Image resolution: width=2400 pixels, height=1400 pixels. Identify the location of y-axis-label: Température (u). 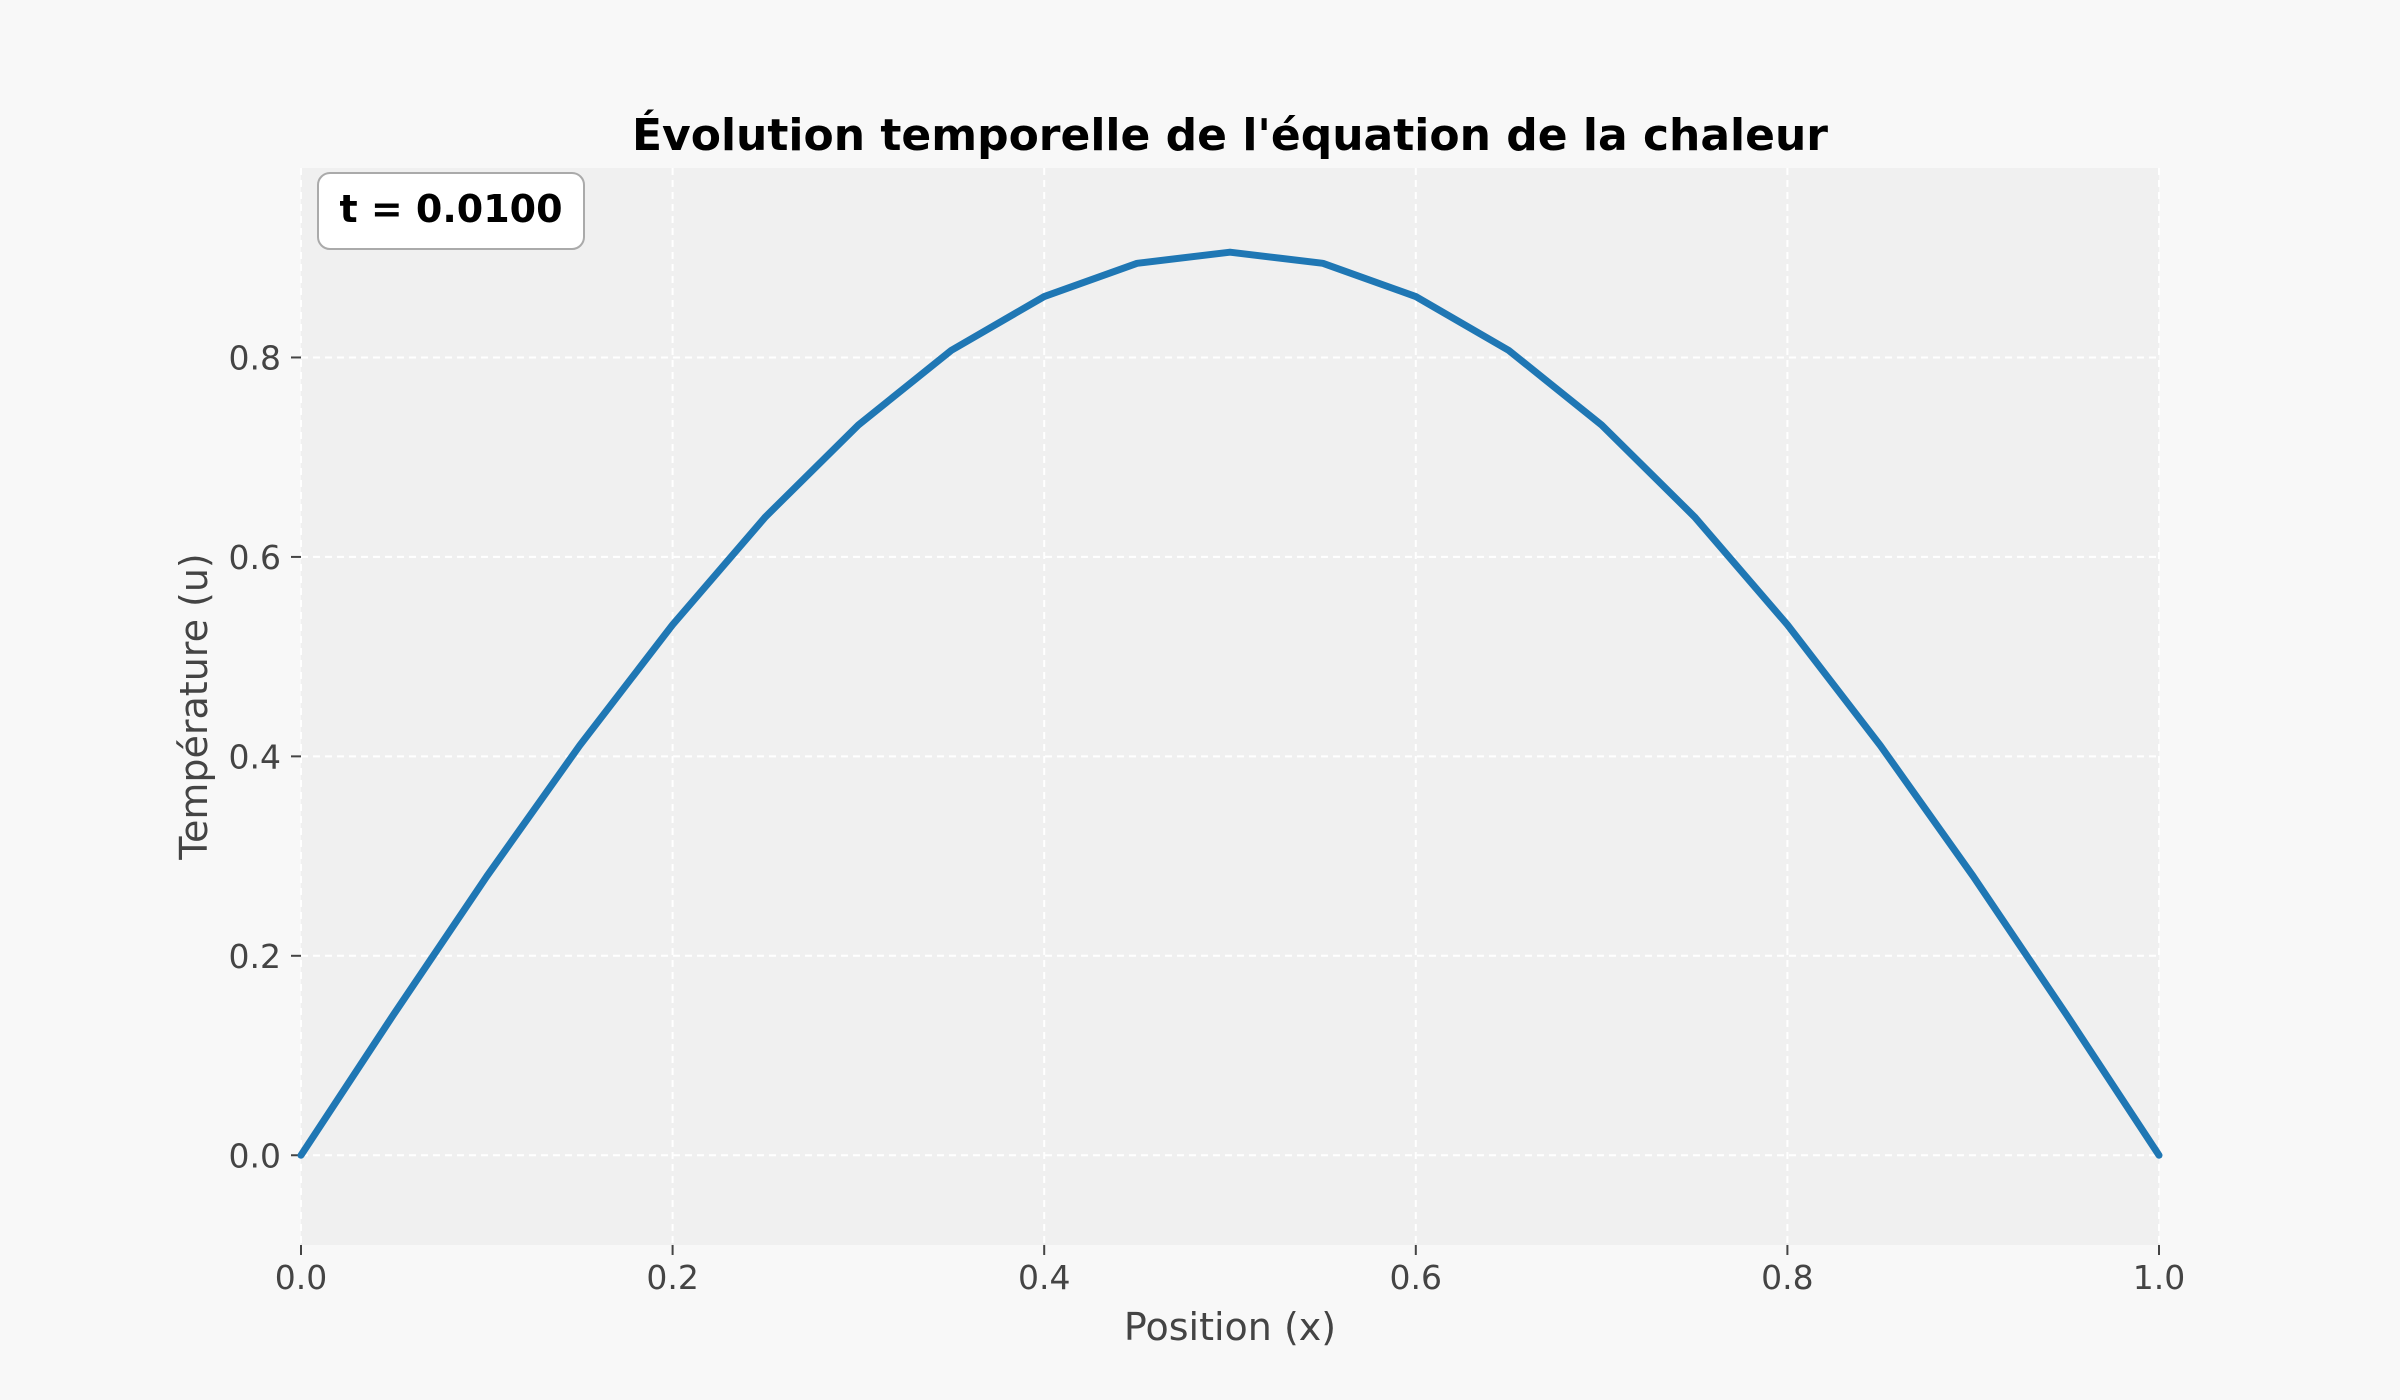
(194, 707).